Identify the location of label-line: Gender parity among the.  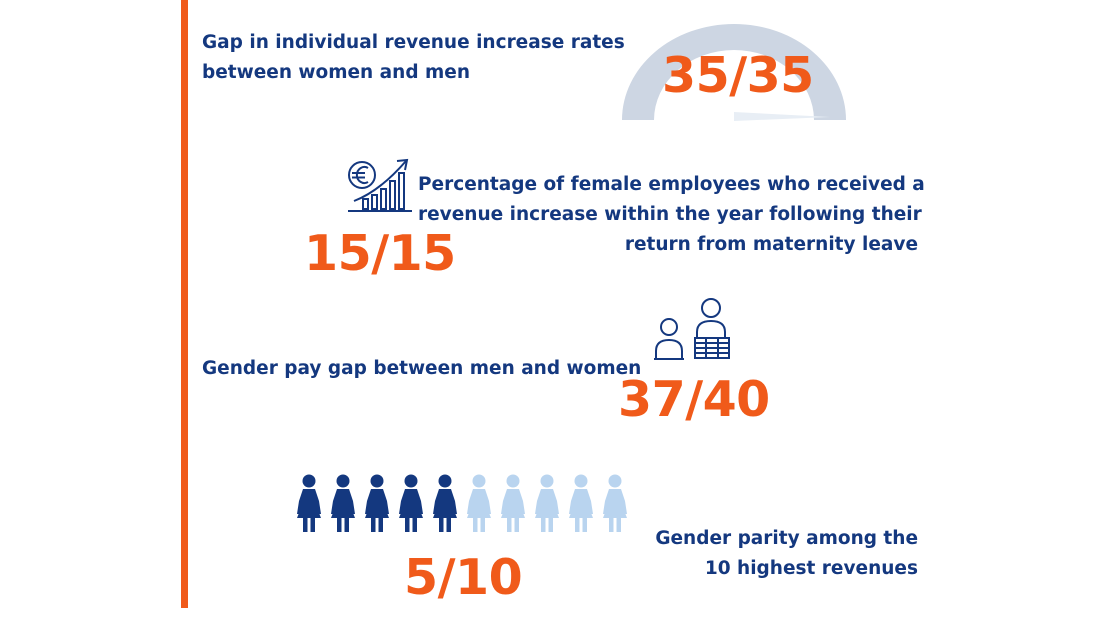
(786, 538).